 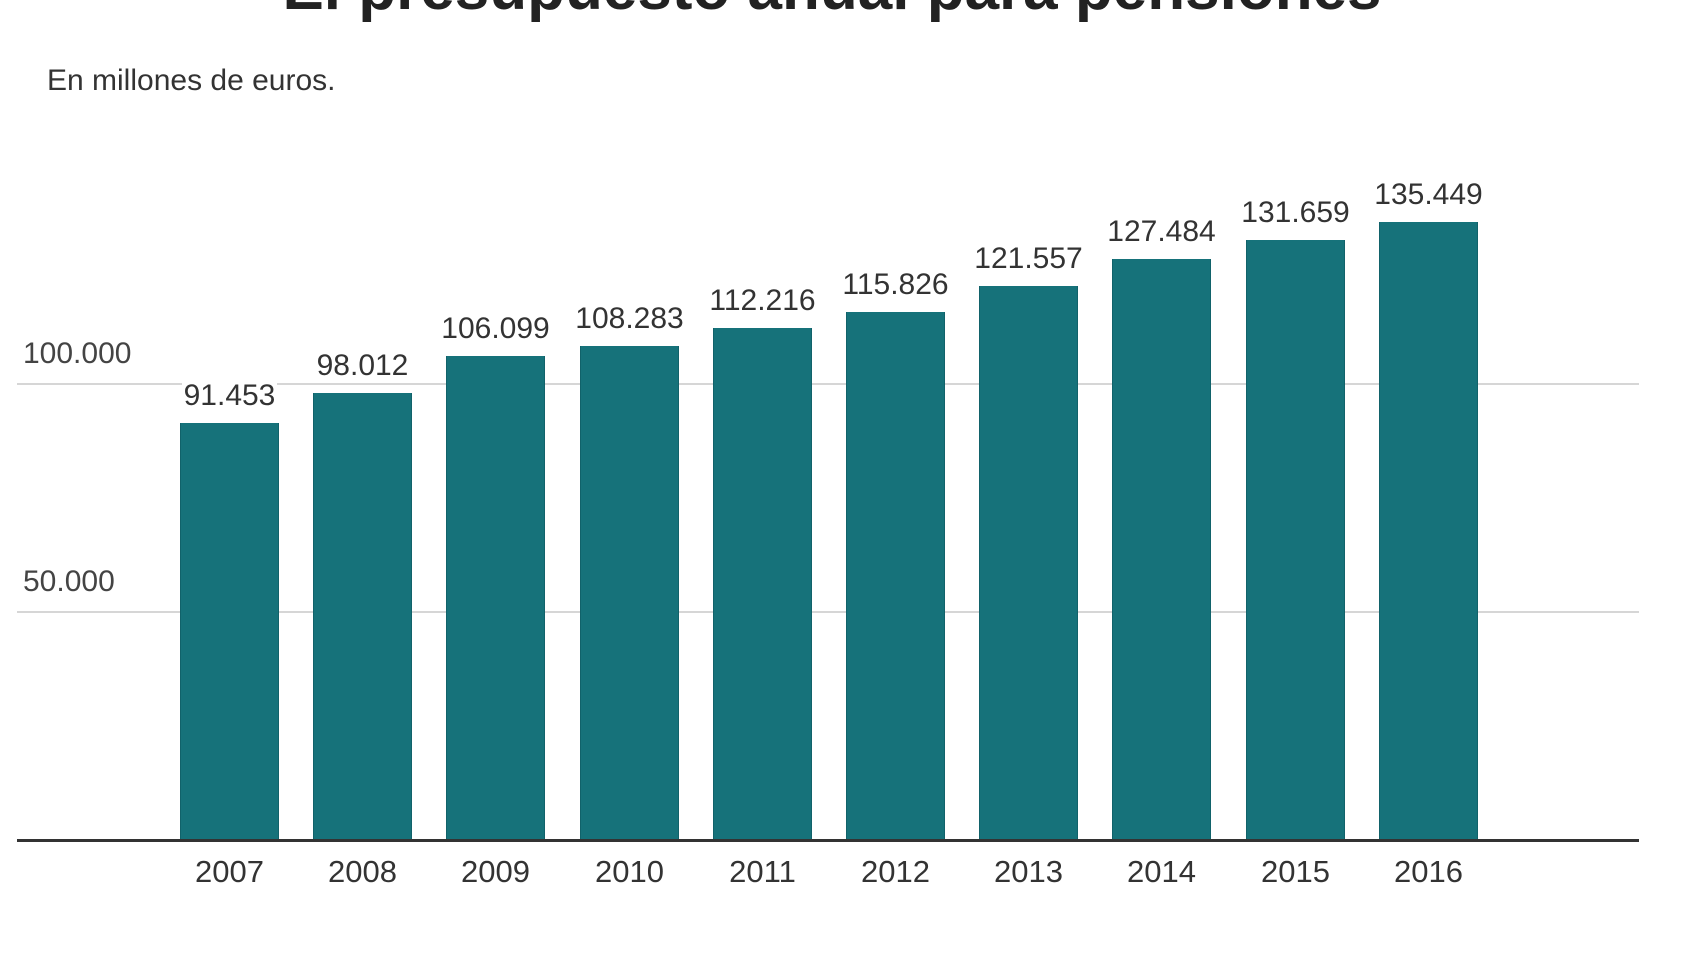 I want to click on x-tick-label-2007: 2007, so click(x=229, y=871).